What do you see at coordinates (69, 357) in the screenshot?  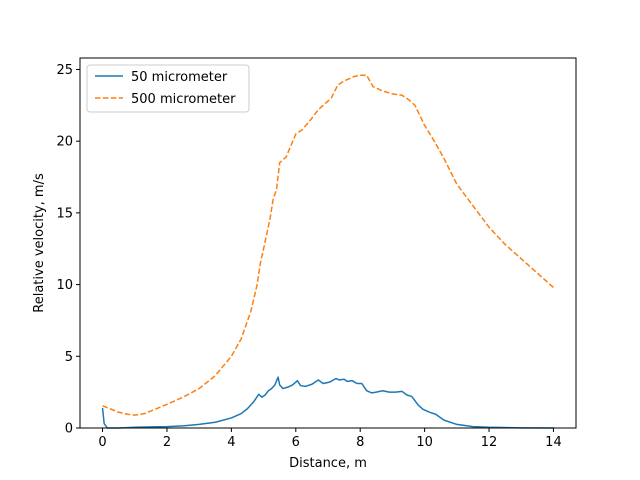 I see `y-tick-label: 5` at bounding box center [69, 357].